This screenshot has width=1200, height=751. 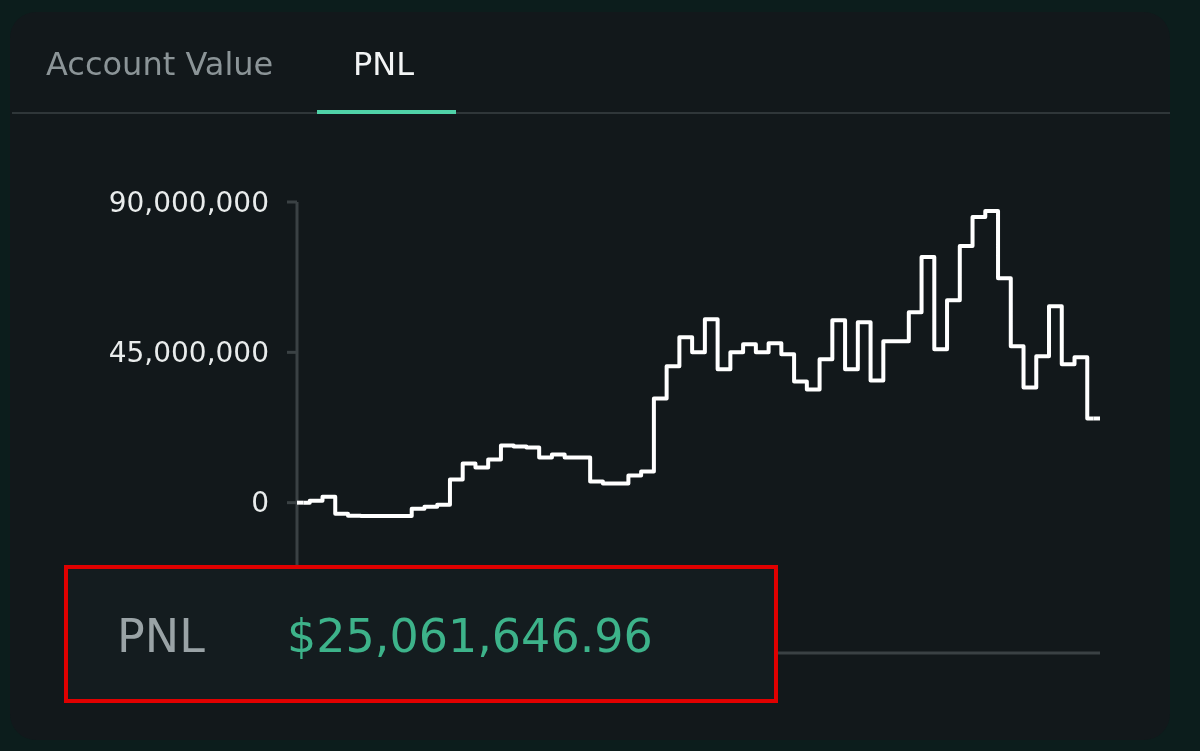 I want to click on text: Account Value, so click(x=160, y=64).